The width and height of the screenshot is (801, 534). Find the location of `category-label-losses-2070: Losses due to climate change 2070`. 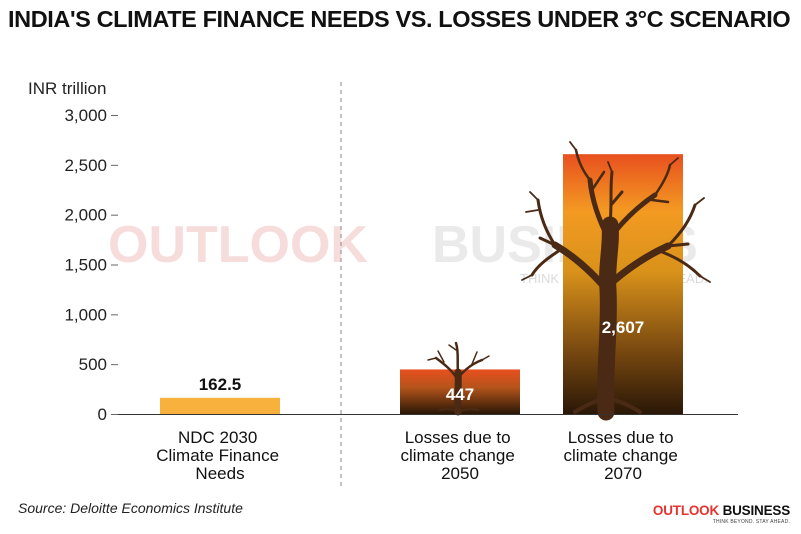

category-label-losses-2070: Losses due to climate change 2070 is located at coordinates (622, 455).